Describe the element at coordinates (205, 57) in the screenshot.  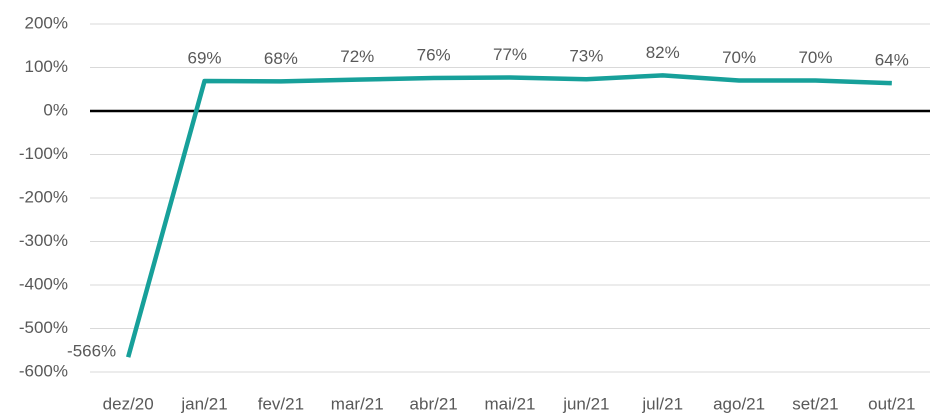
I see `data-label: 69%` at that location.